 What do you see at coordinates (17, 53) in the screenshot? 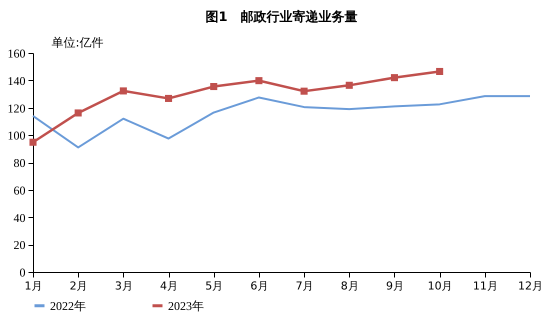
I see `y-tick-label: 160` at bounding box center [17, 53].